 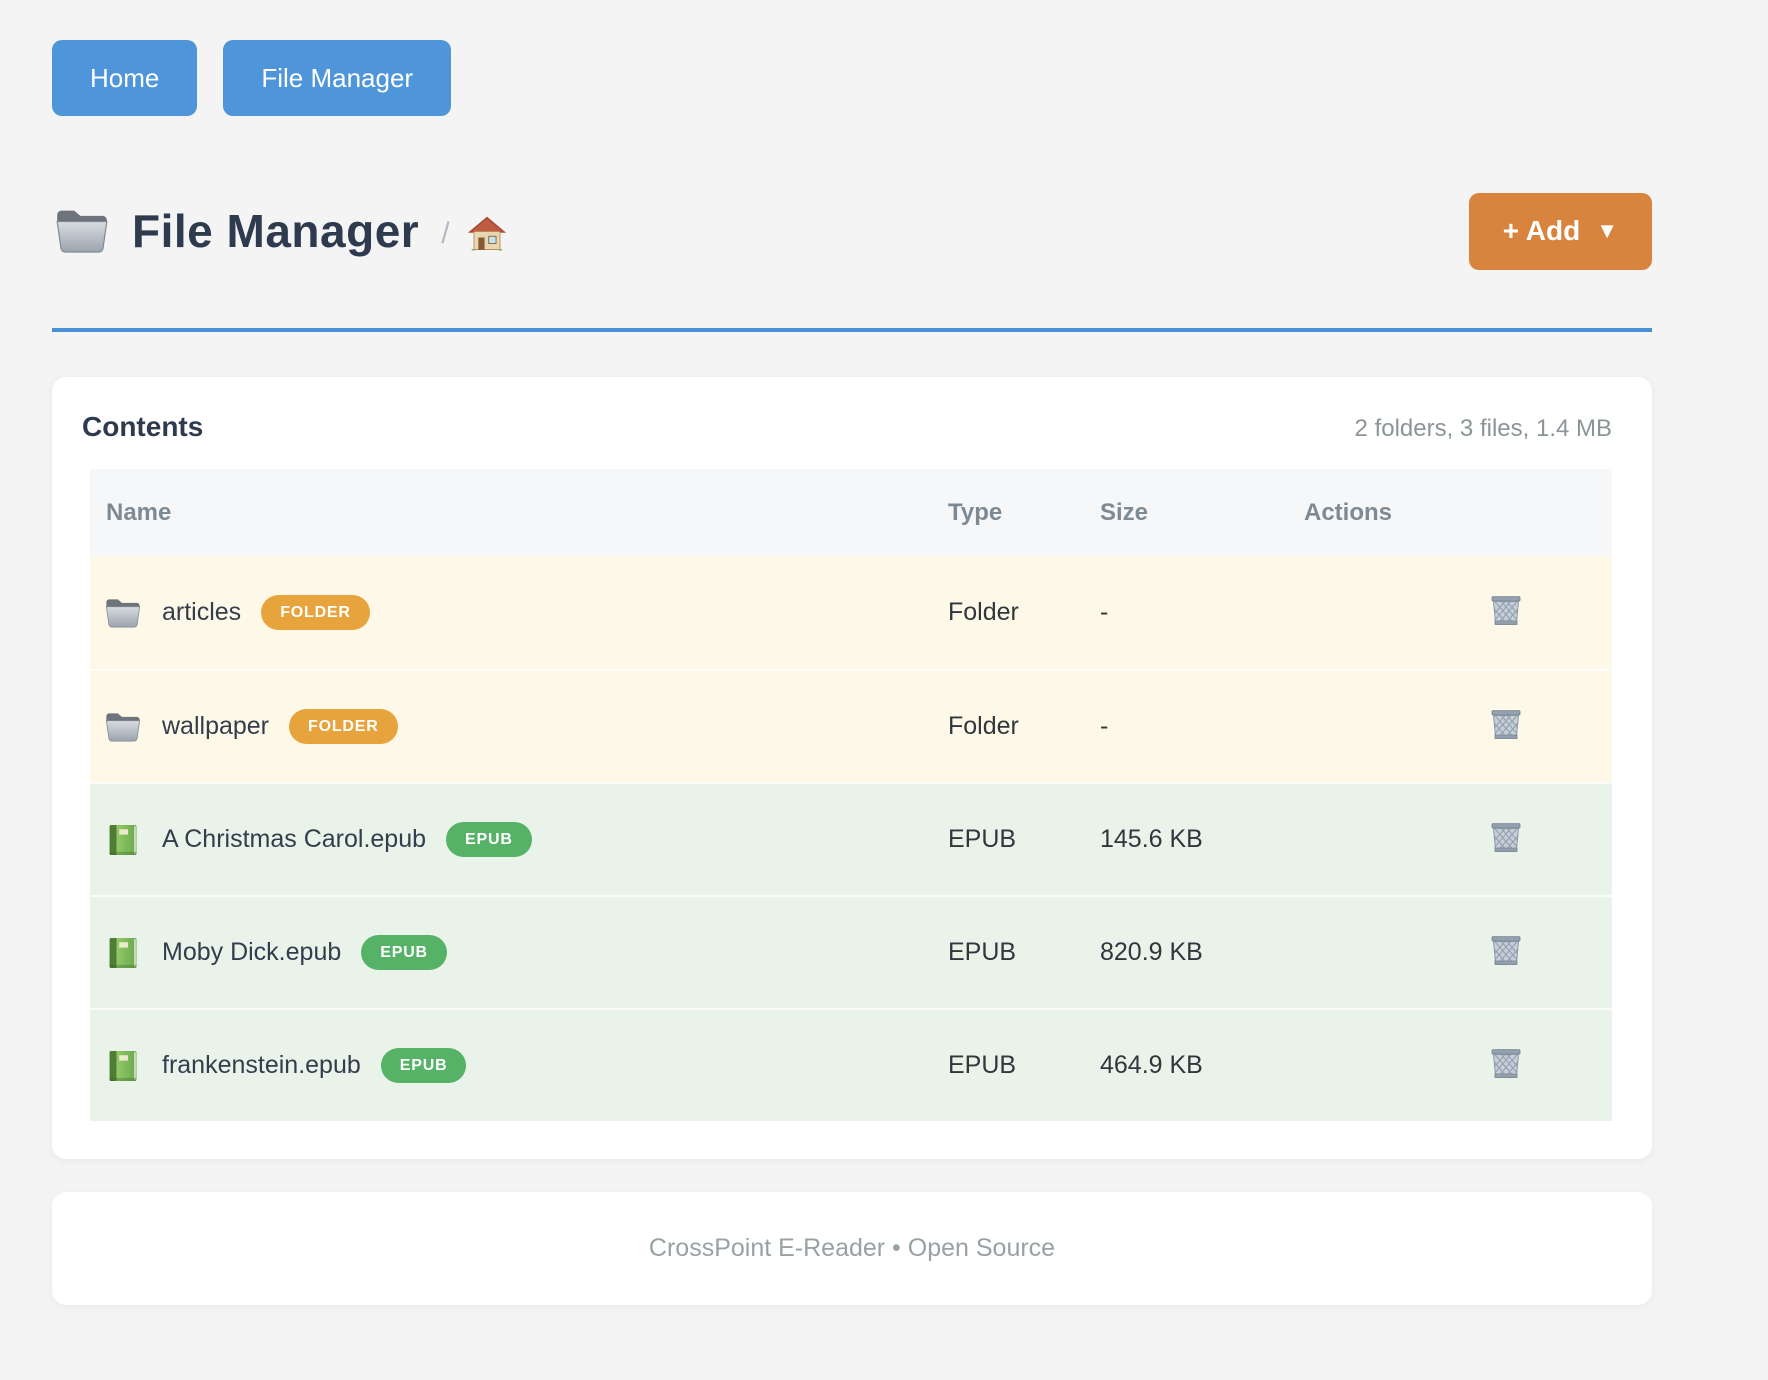 I want to click on breadcrumb-home-link, so click(x=487, y=235).